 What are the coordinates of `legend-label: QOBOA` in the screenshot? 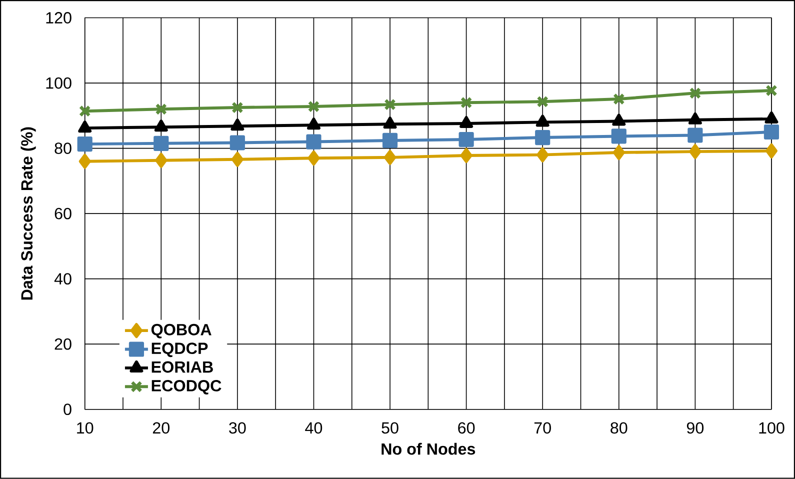 It's located at (181, 331).